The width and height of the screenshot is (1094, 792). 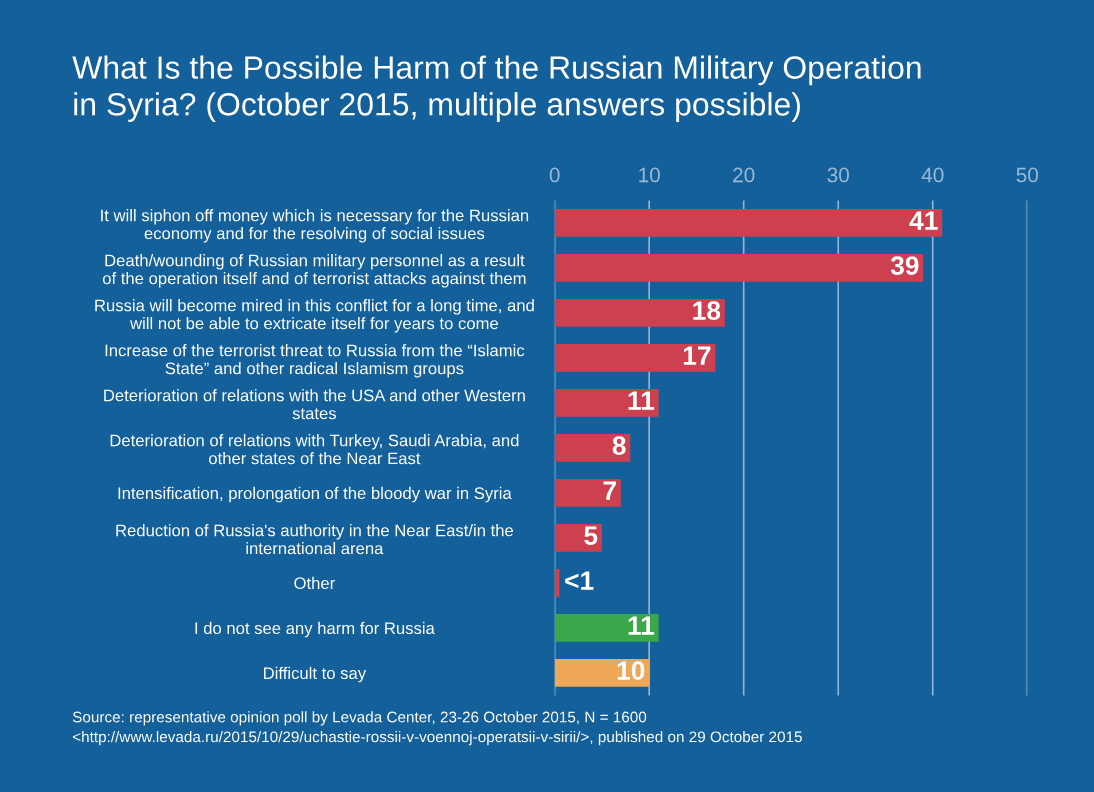 What do you see at coordinates (744, 175) in the screenshot?
I see `x-tick-label: 20` at bounding box center [744, 175].